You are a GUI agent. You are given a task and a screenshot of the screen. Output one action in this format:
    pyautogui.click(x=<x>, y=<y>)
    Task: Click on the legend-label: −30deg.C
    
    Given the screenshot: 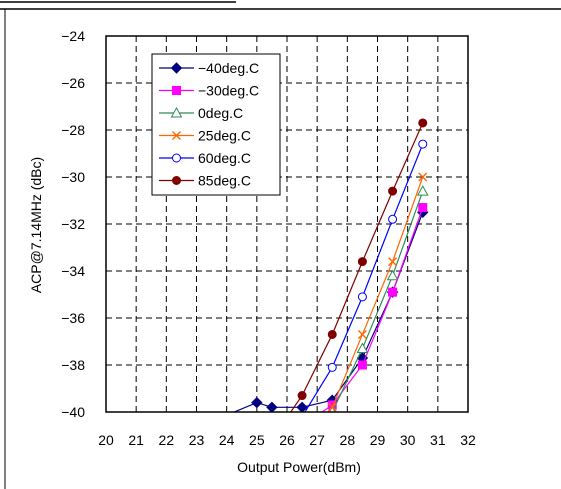 What is the action you would take?
    pyautogui.click(x=228, y=91)
    